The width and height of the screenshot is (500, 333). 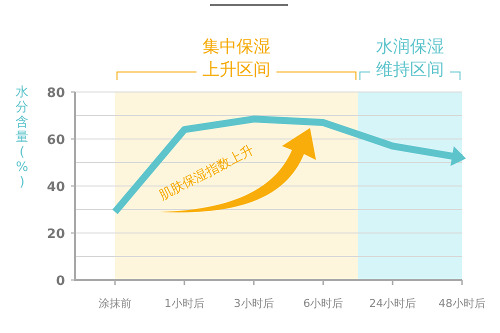 What do you see at coordinates (55, 234) in the screenshot?
I see `y-tick-label: 20` at bounding box center [55, 234].